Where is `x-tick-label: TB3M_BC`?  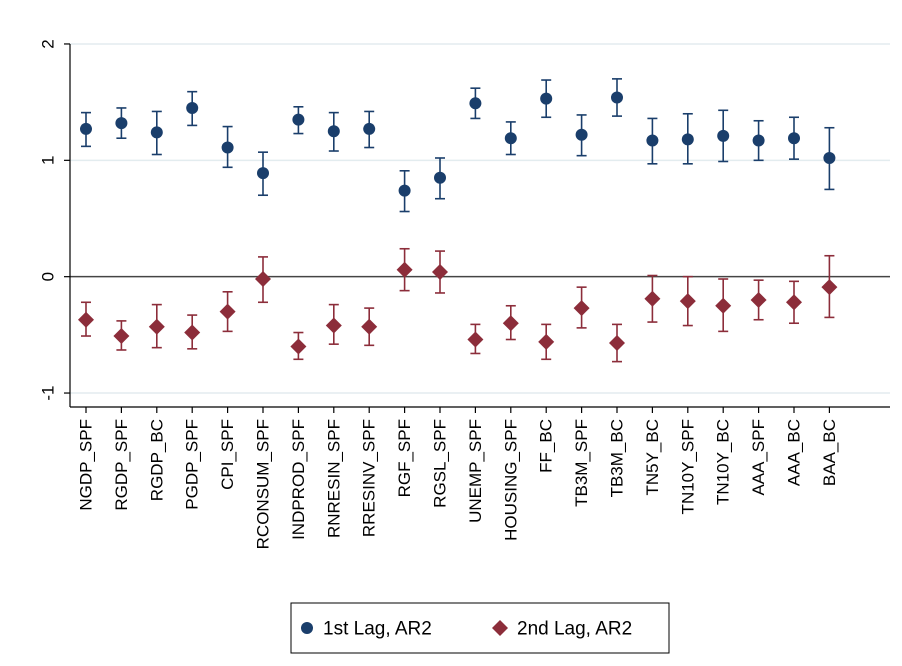
x-tick-label: TB3M_BC is located at coordinates (617, 458).